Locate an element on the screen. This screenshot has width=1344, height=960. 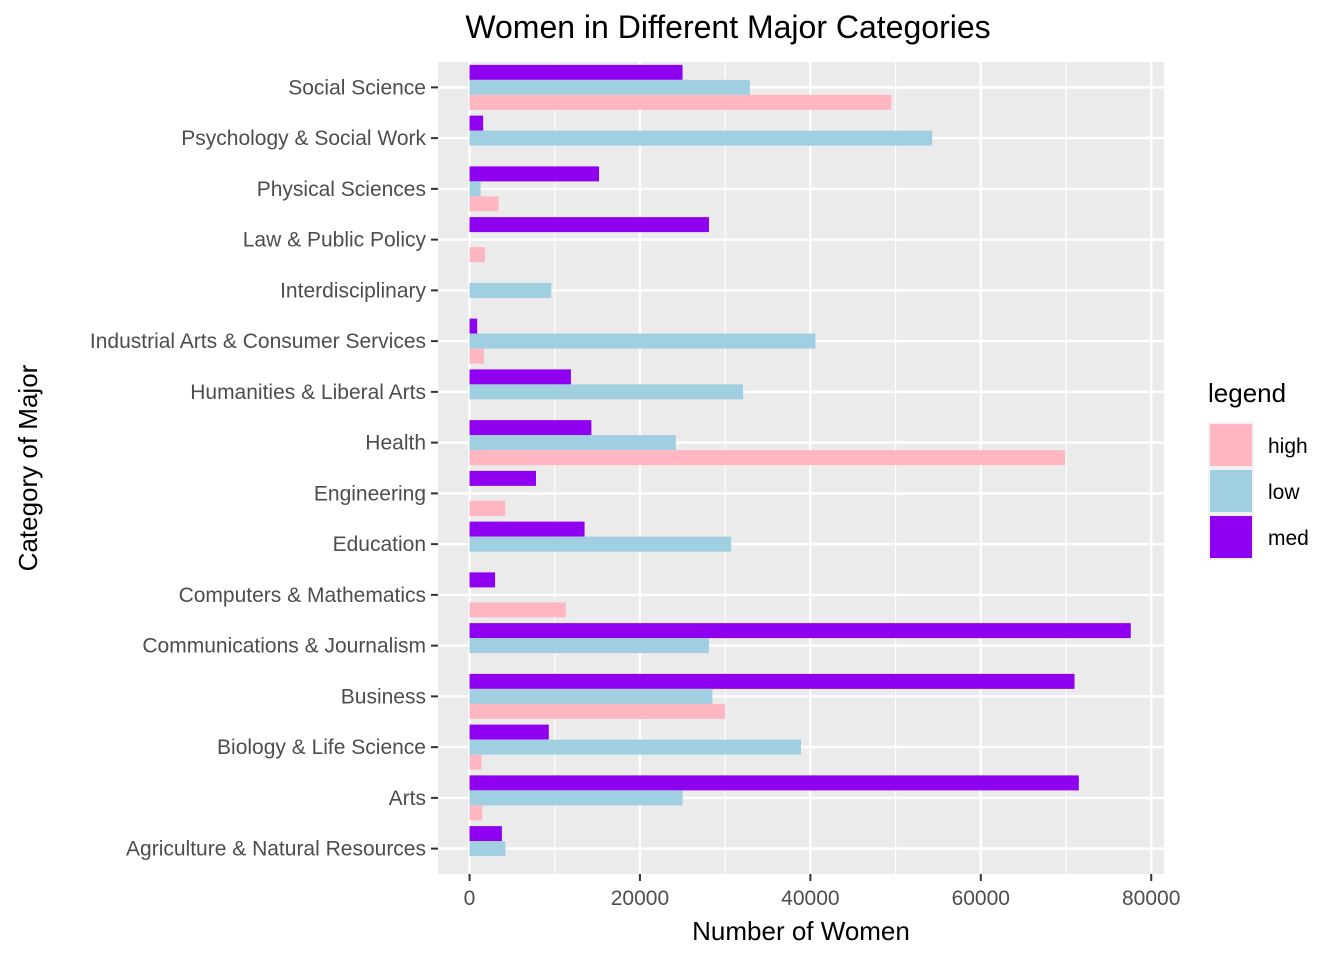
x-tick-label: 40000 is located at coordinates (810, 898).